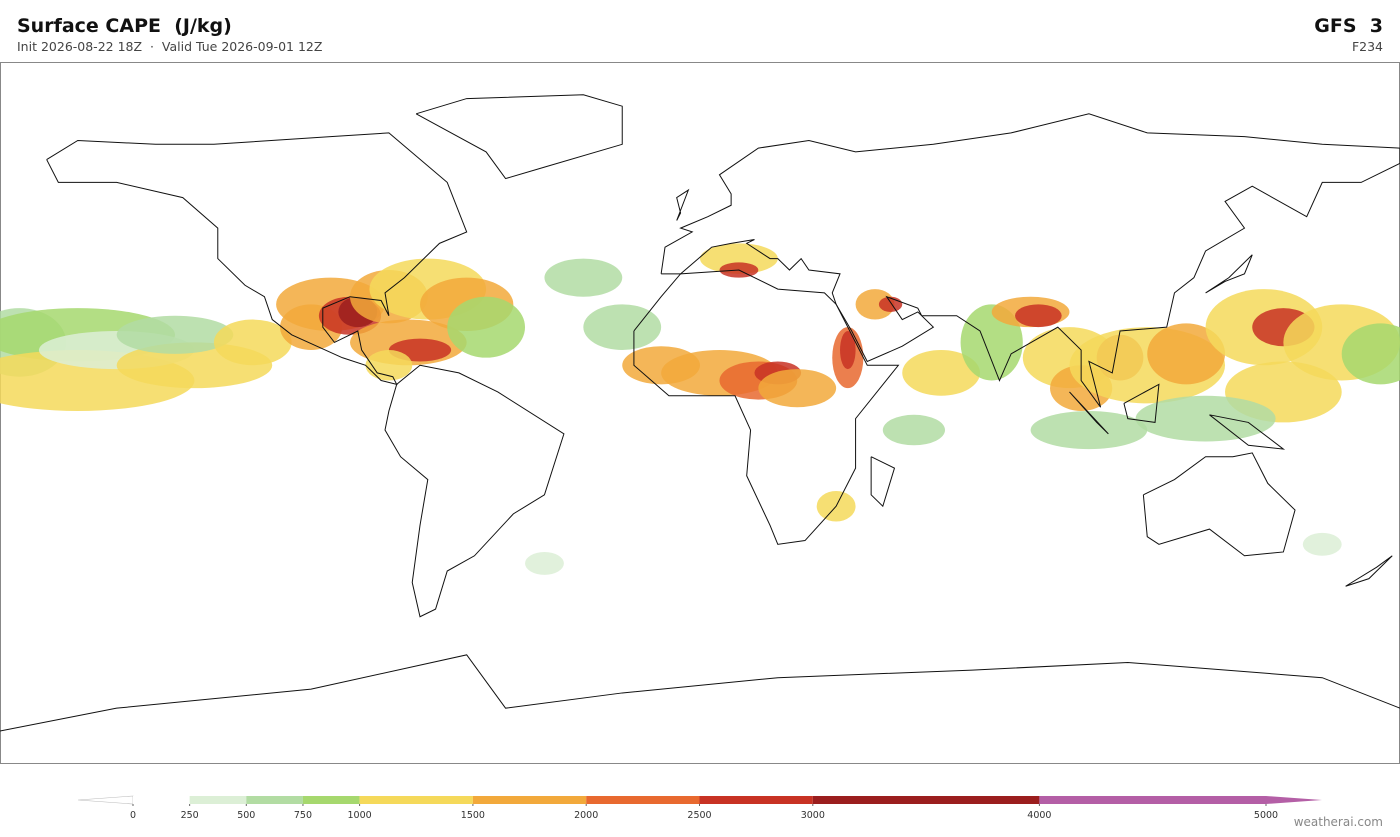  I want to click on colorbar-tick-label: 4000, so click(1039, 815).